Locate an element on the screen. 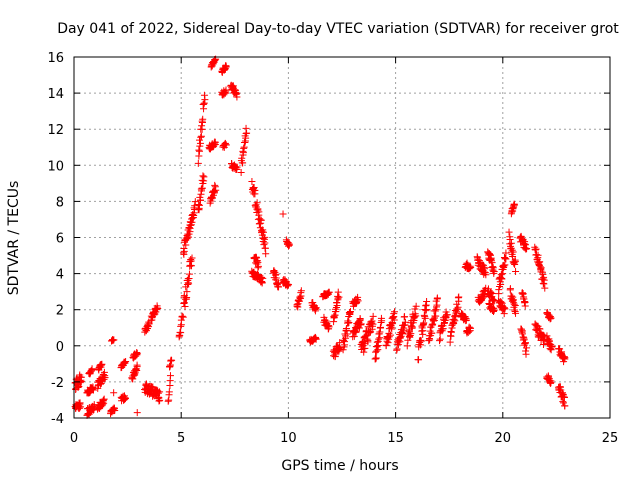 This screenshot has height=480, width=640. x-tick-label: 5 is located at coordinates (181, 438).